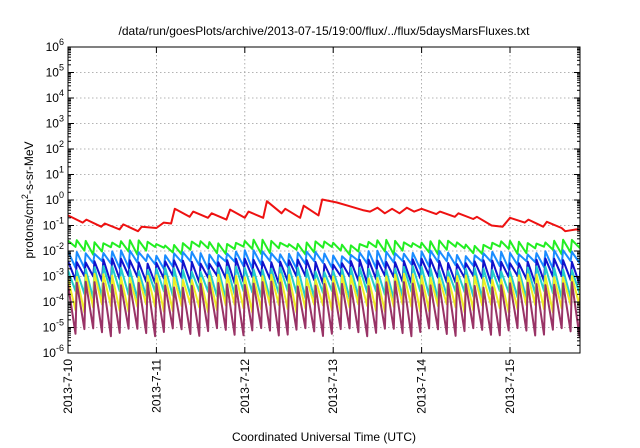 The image size is (640, 448). Describe the element at coordinates (55, 147) in the screenshot. I see `y-tick-label: 10²` at that location.